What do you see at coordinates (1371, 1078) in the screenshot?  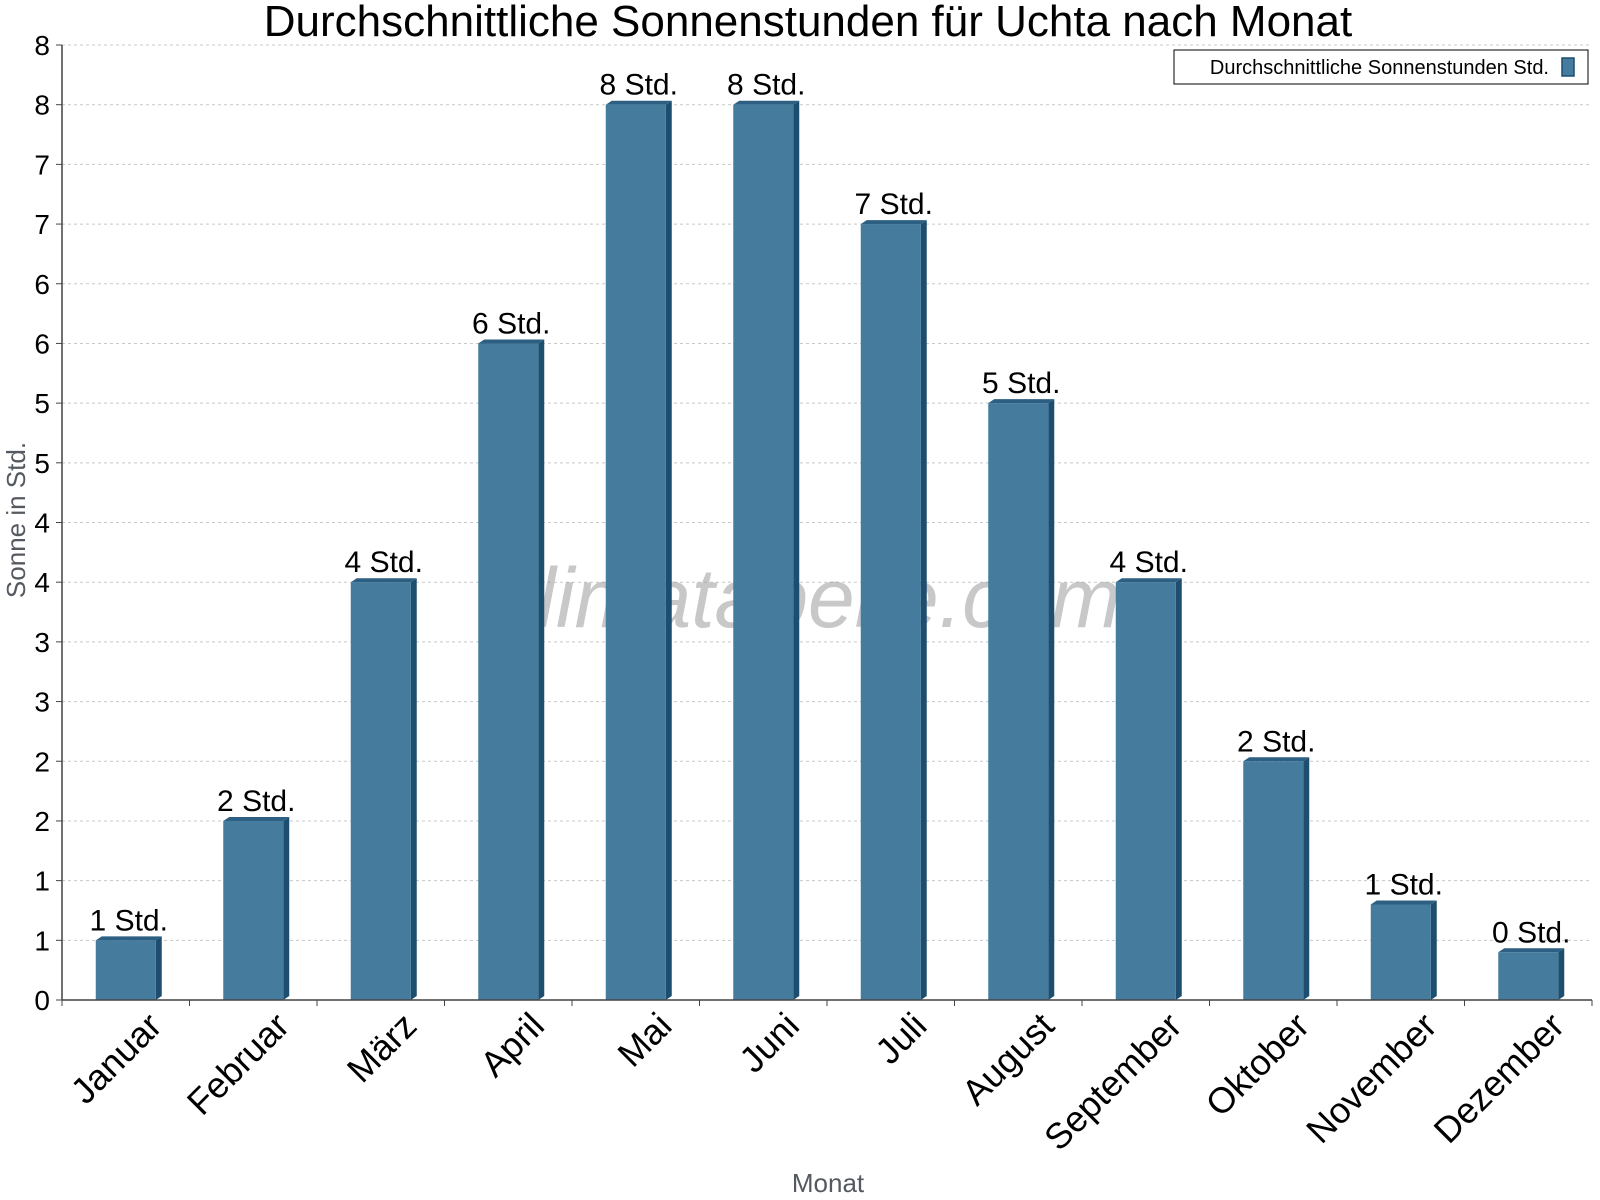 I see `x-tick-label: November` at bounding box center [1371, 1078].